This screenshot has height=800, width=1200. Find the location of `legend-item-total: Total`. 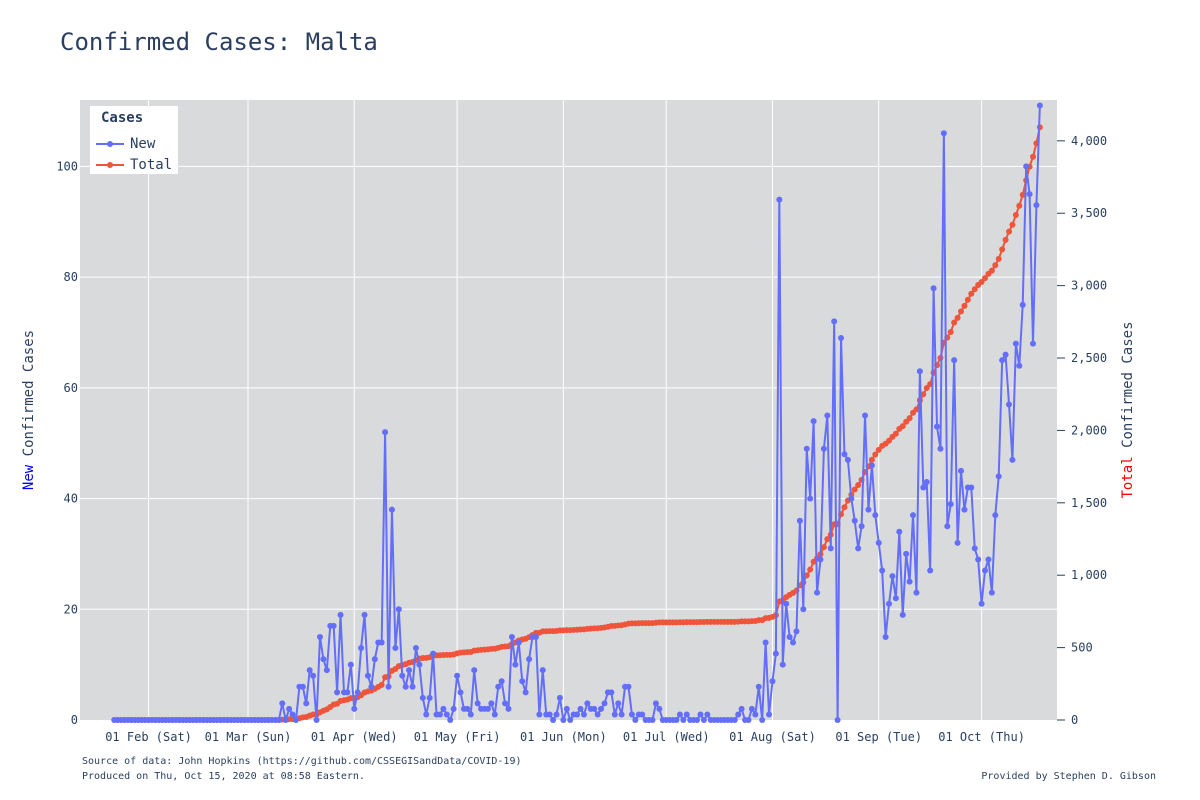

legend-item-total: Total is located at coordinates (134, 165).